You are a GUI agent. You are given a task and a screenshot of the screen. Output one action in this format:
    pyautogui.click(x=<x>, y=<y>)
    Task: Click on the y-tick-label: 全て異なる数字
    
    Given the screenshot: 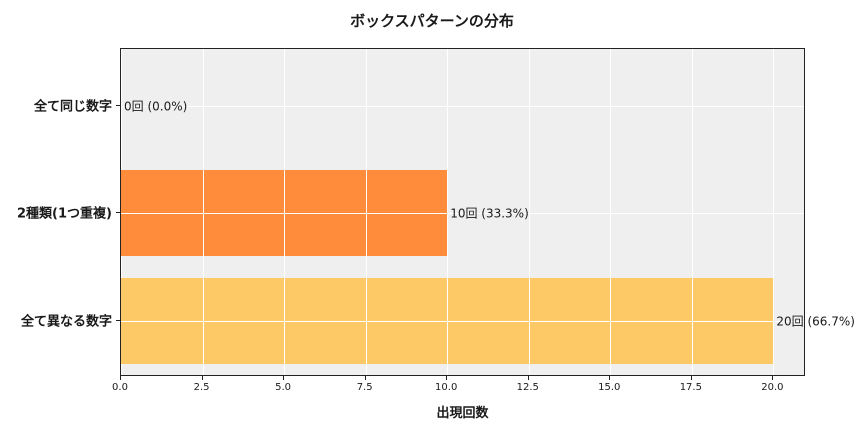 What is the action you would take?
    pyautogui.click(x=66, y=322)
    